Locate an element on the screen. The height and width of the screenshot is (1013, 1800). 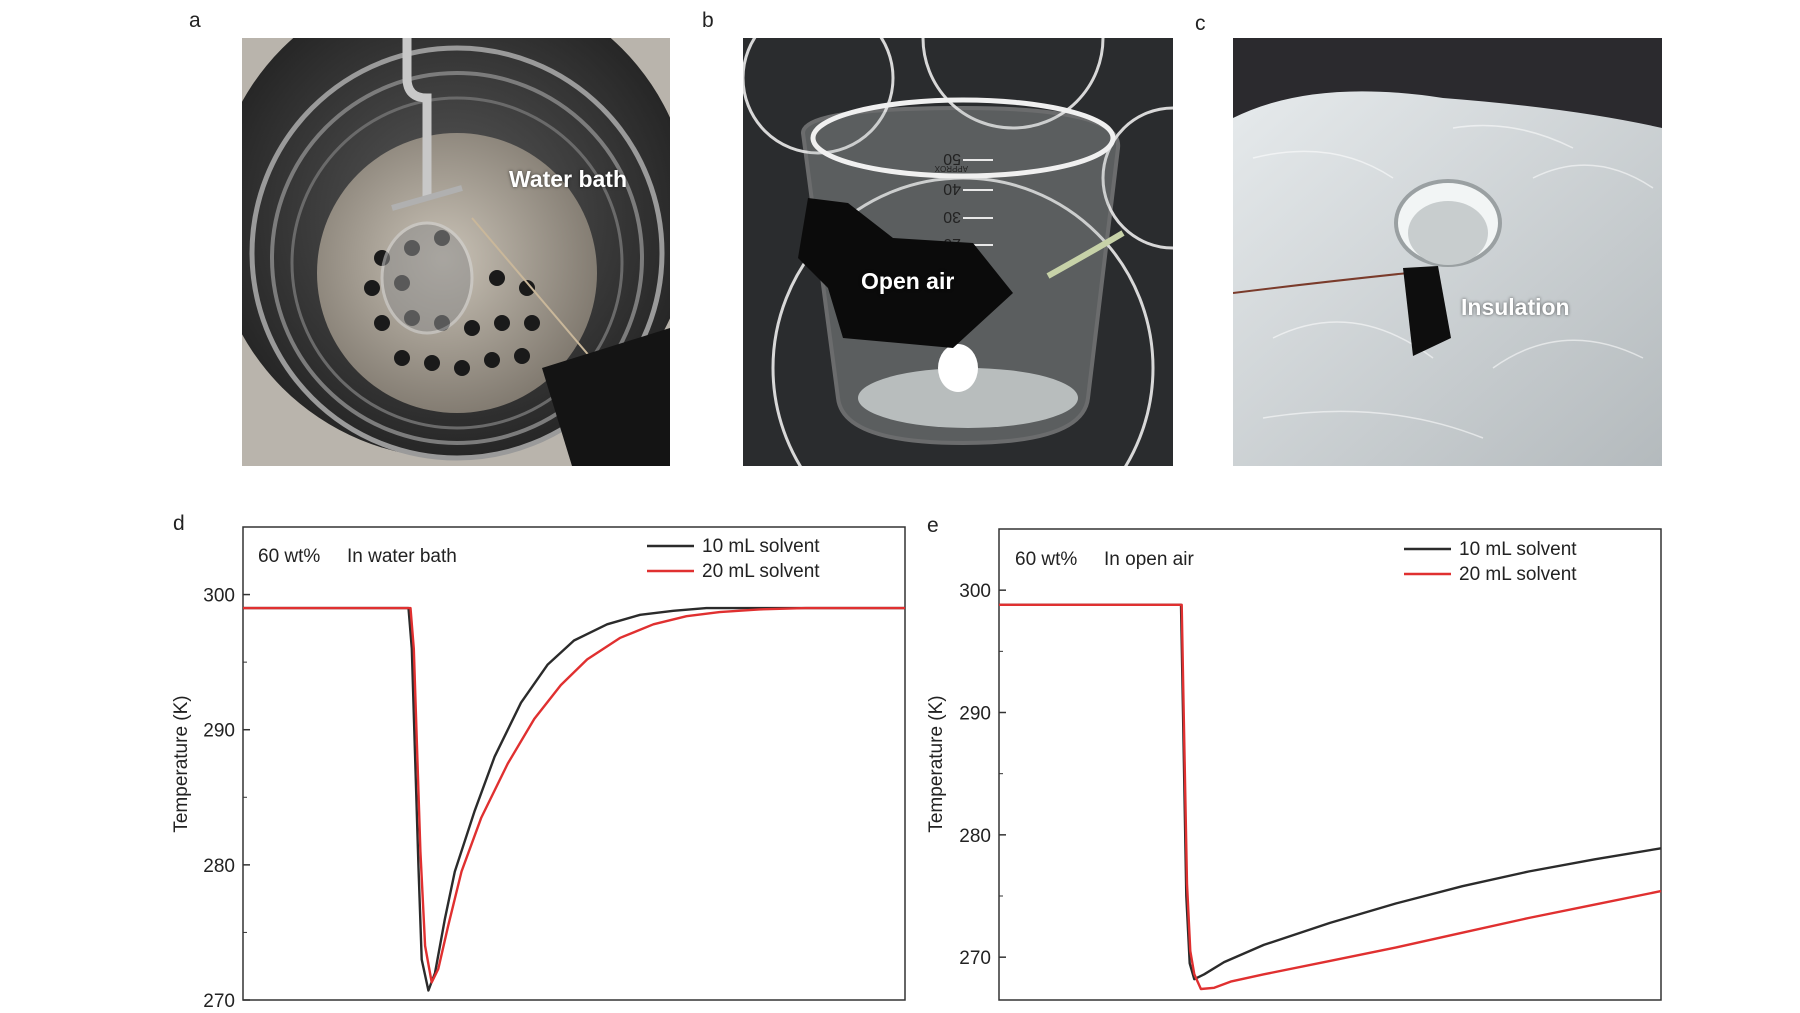
chart-d-annotation-condition: In water bath is located at coordinates (402, 556).